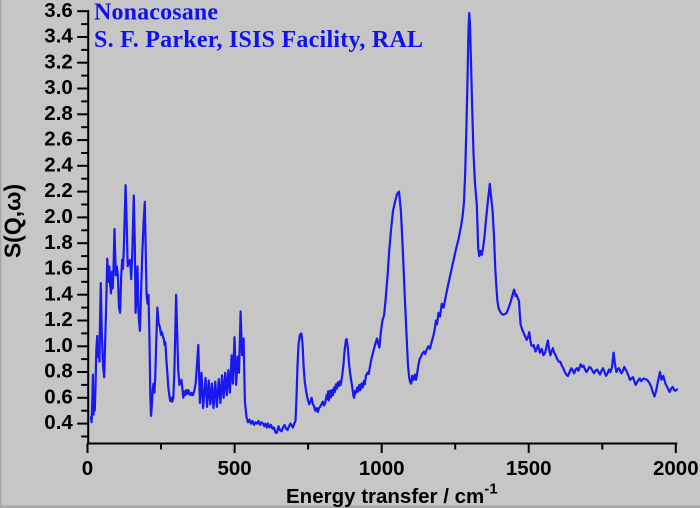 Image resolution: width=700 pixels, height=508 pixels. What do you see at coordinates (58, 61) in the screenshot?
I see `svg-text: 3.2` at bounding box center [58, 61].